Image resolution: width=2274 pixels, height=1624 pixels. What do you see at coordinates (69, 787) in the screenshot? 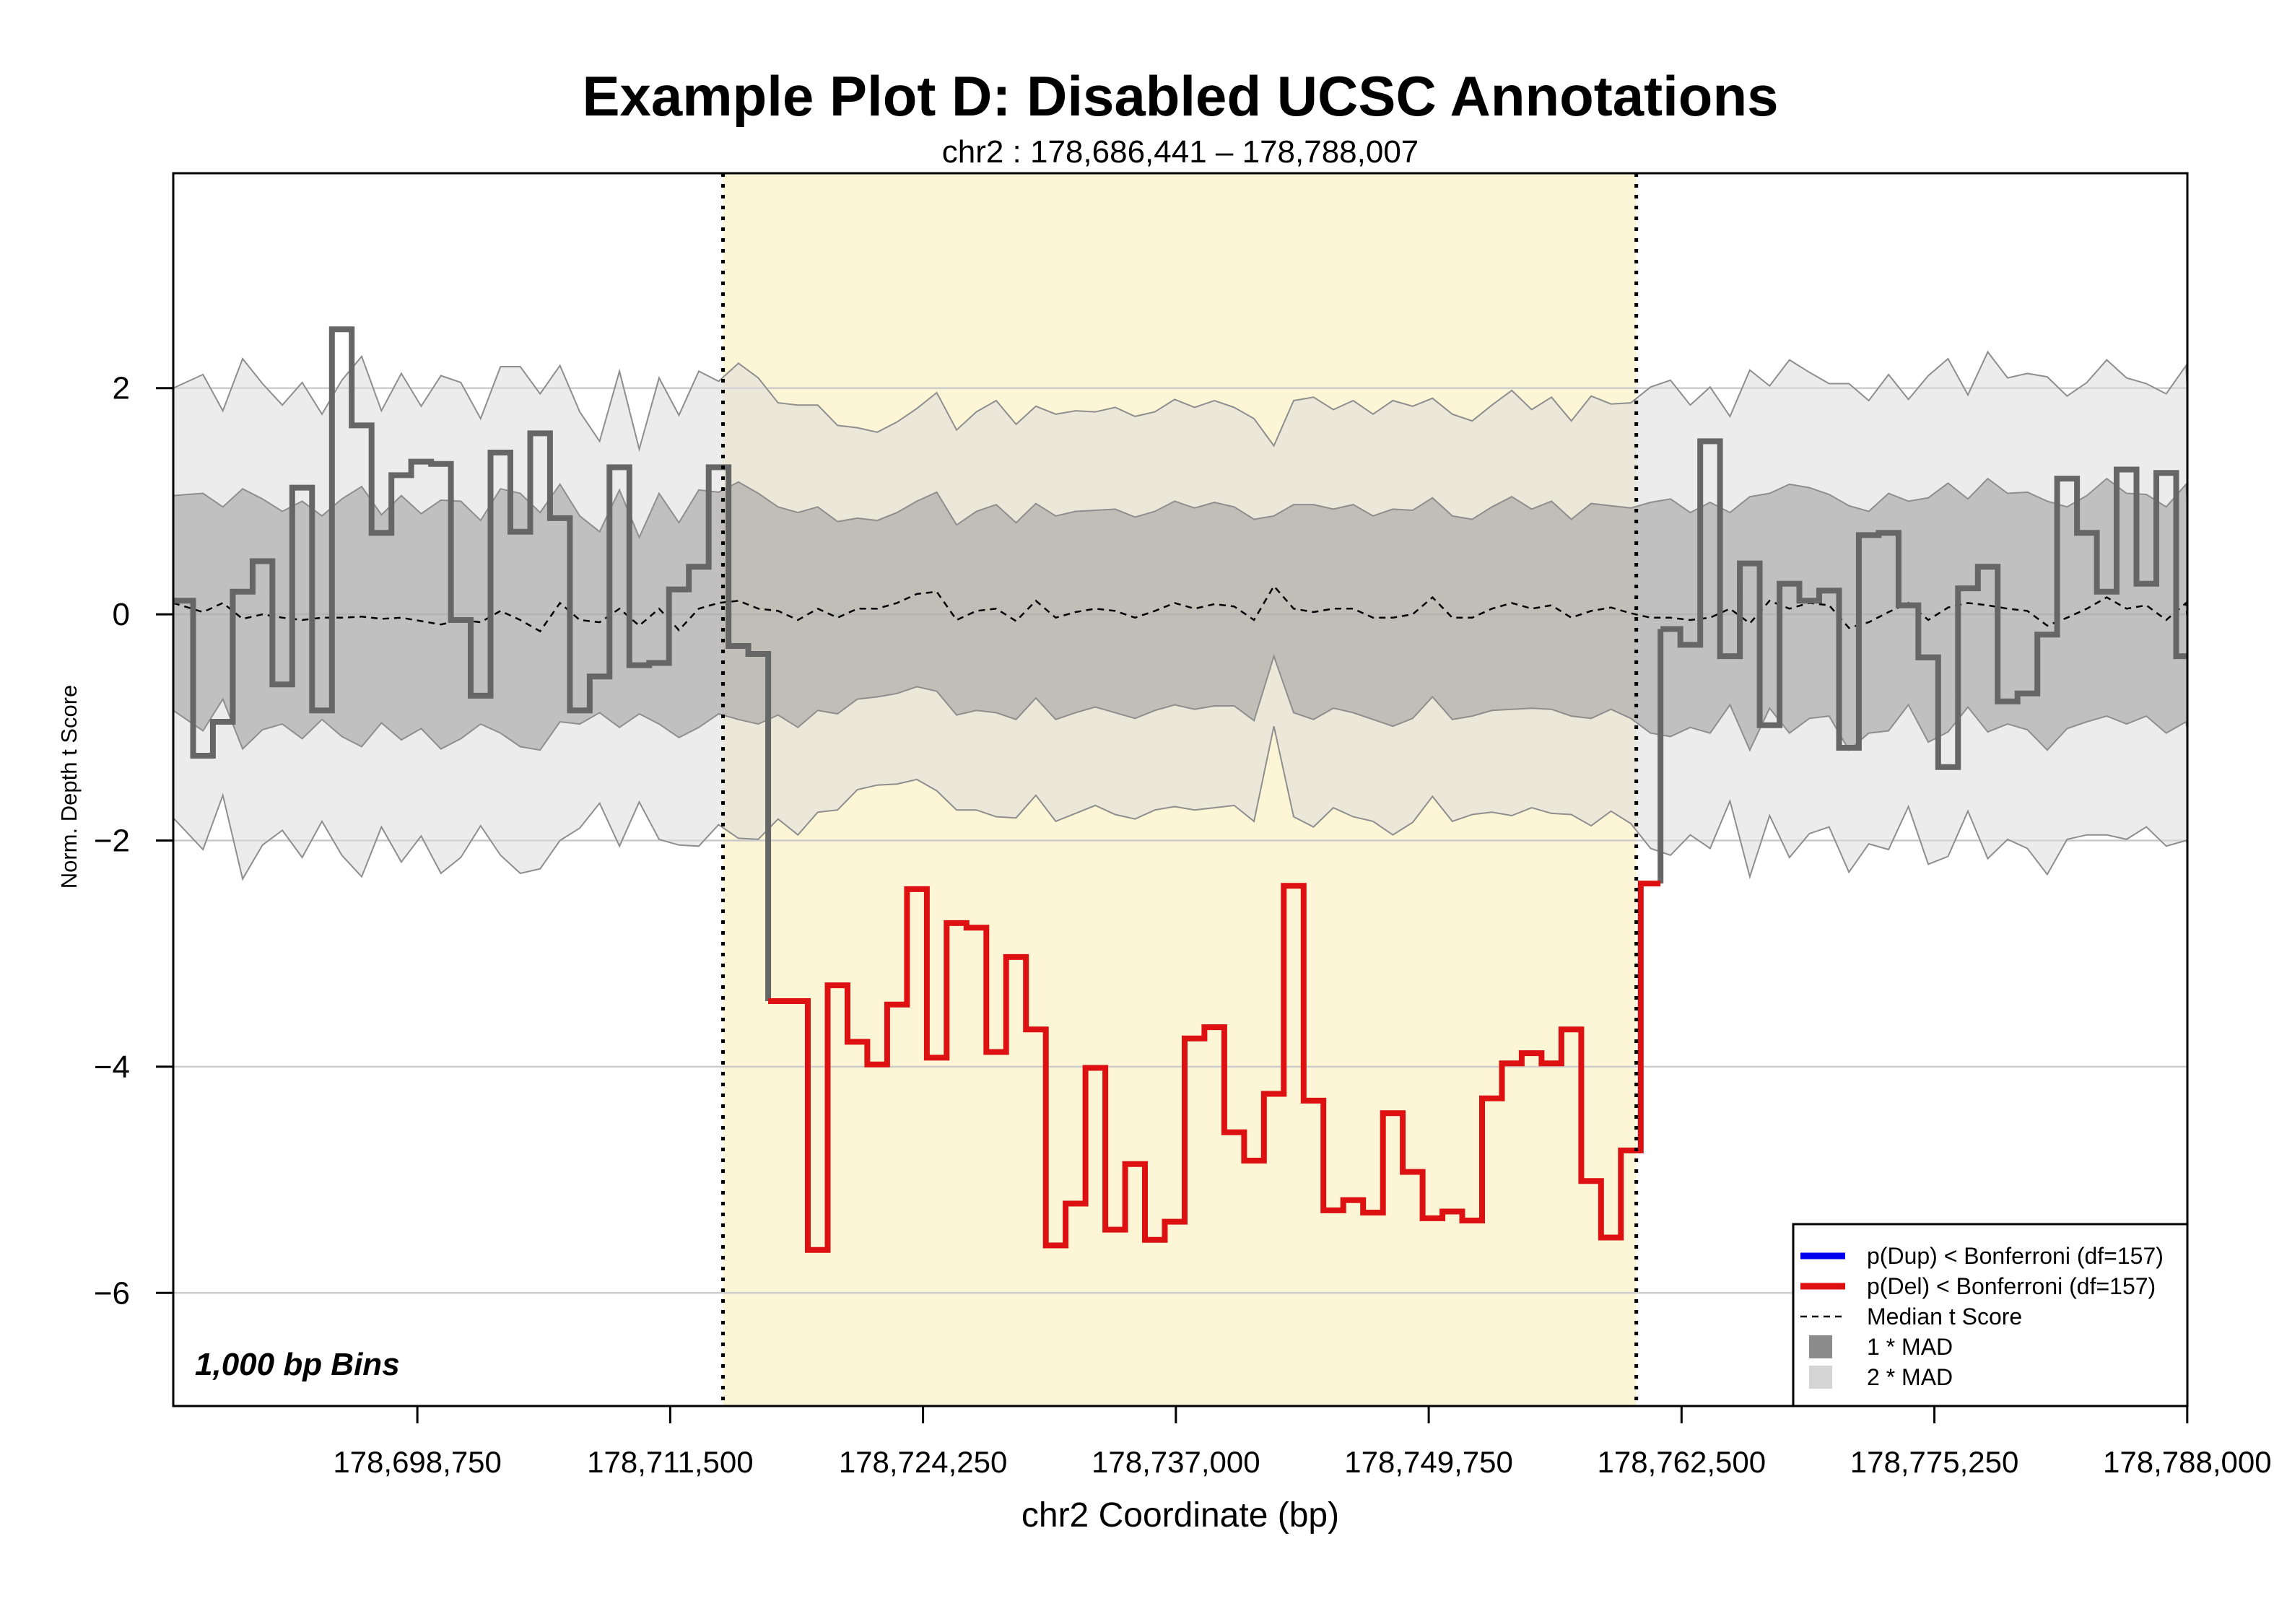
I see `y-axis-label: Norm. Depth t Score` at bounding box center [69, 787].